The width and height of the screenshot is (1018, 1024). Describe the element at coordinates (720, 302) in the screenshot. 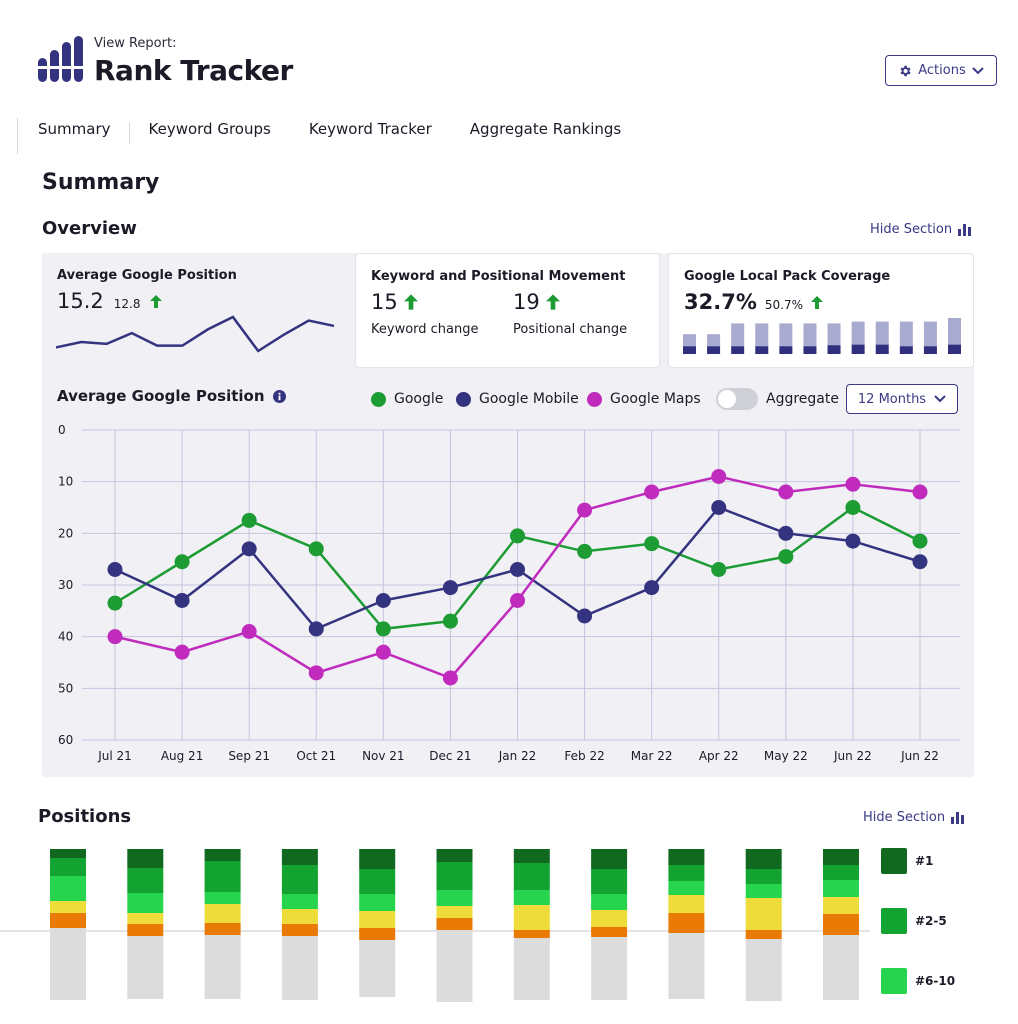

I see `local-pack-value: 32.7%` at that location.